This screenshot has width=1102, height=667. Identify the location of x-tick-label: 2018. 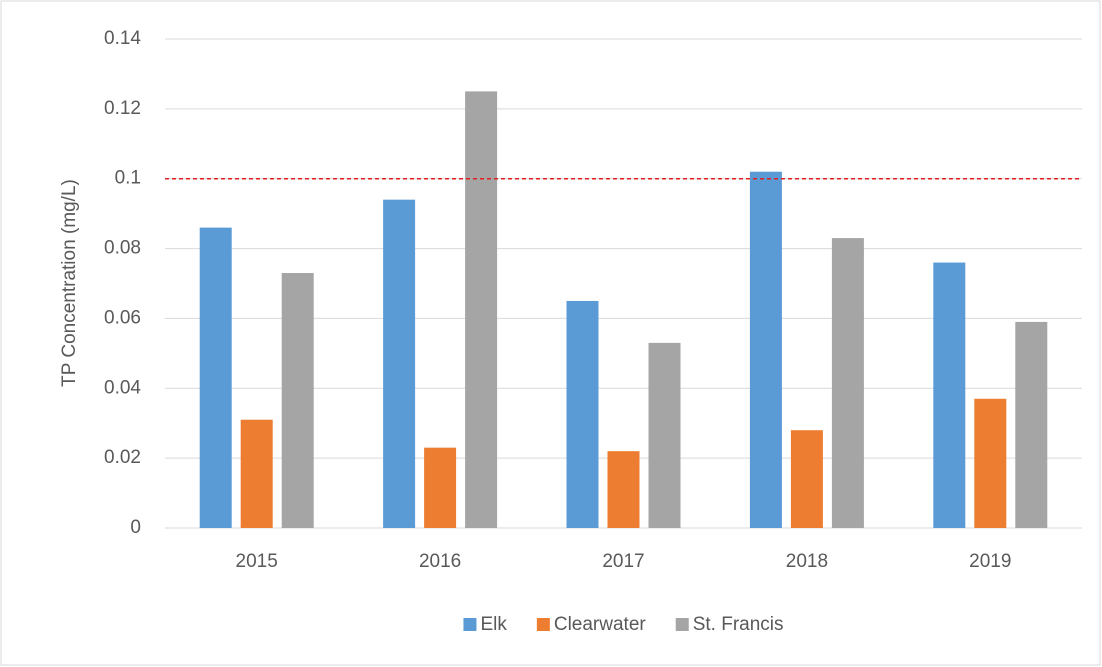
(807, 561).